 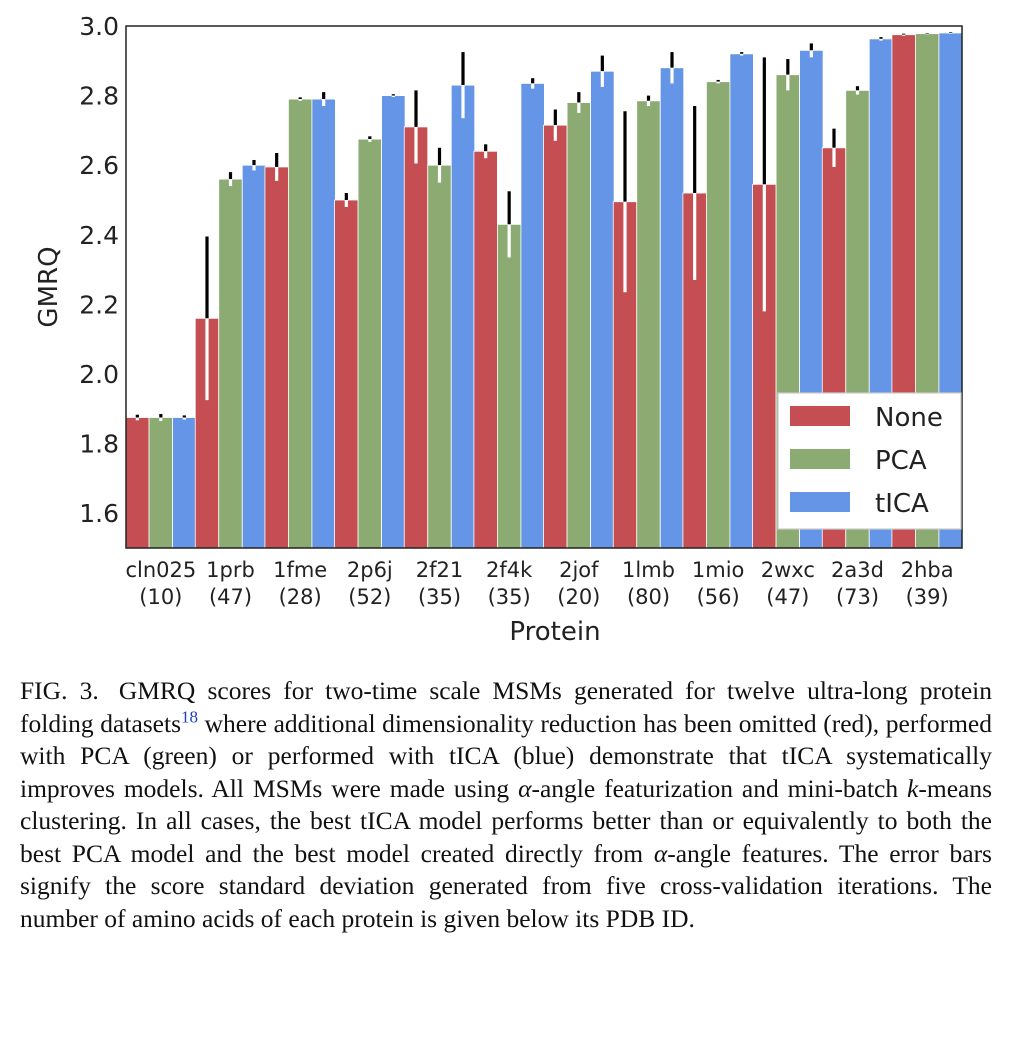 I want to click on bar-pca-2f21, so click(x=439, y=356).